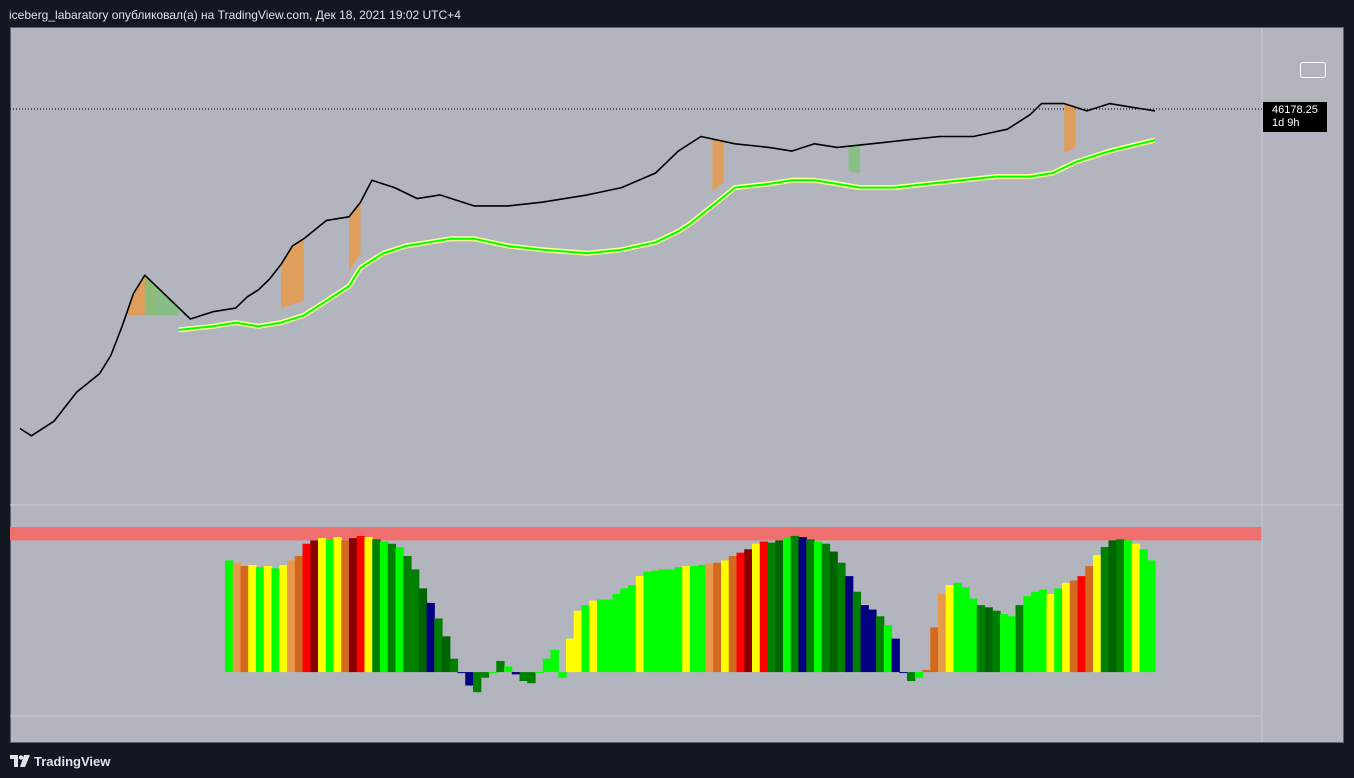  What do you see at coordinates (1295, 117) in the screenshot?
I see `last-price-label: 46178.25 1d 9h` at bounding box center [1295, 117].